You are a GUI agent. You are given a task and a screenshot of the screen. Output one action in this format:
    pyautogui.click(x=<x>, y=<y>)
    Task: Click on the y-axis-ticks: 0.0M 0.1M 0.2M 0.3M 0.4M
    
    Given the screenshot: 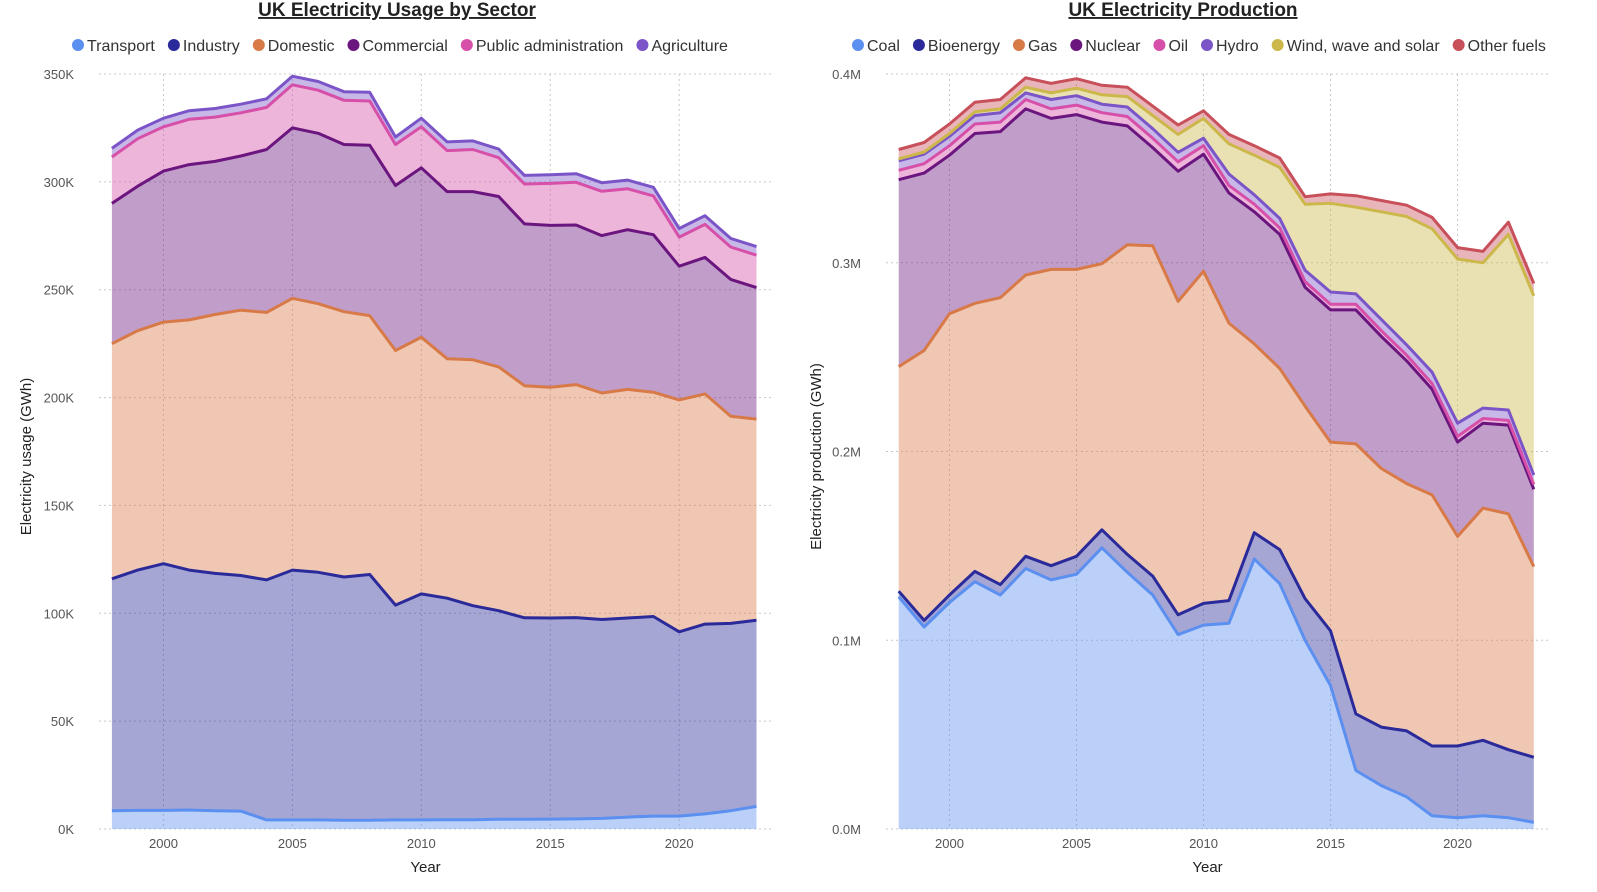 What is the action you would take?
    pyautogui.click(x=846, y=452)
    